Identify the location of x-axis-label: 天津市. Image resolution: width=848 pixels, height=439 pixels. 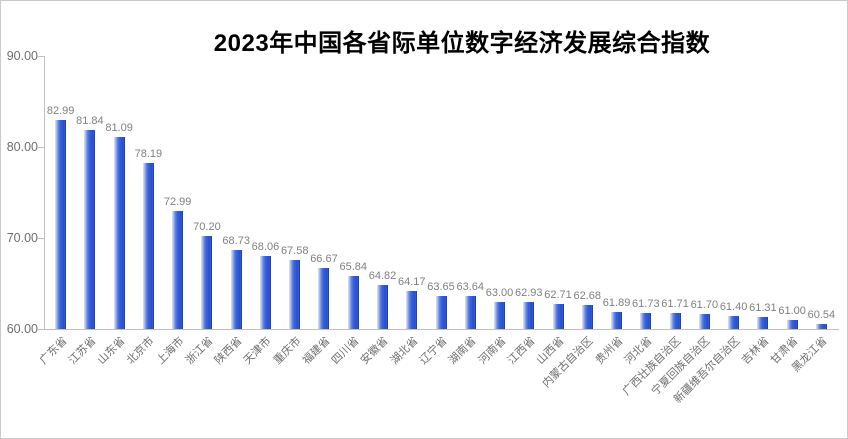
(258, 351).